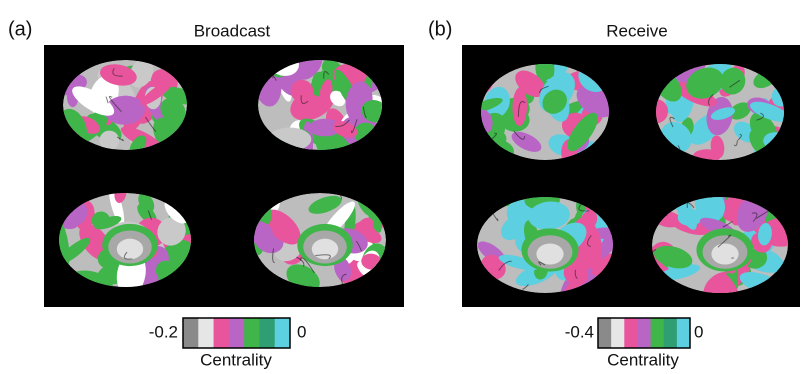  What do you see at coordinates (579, 331) in the screenshot?
I see `colorbar-min: -0.4` at bounding box center [579, 331].